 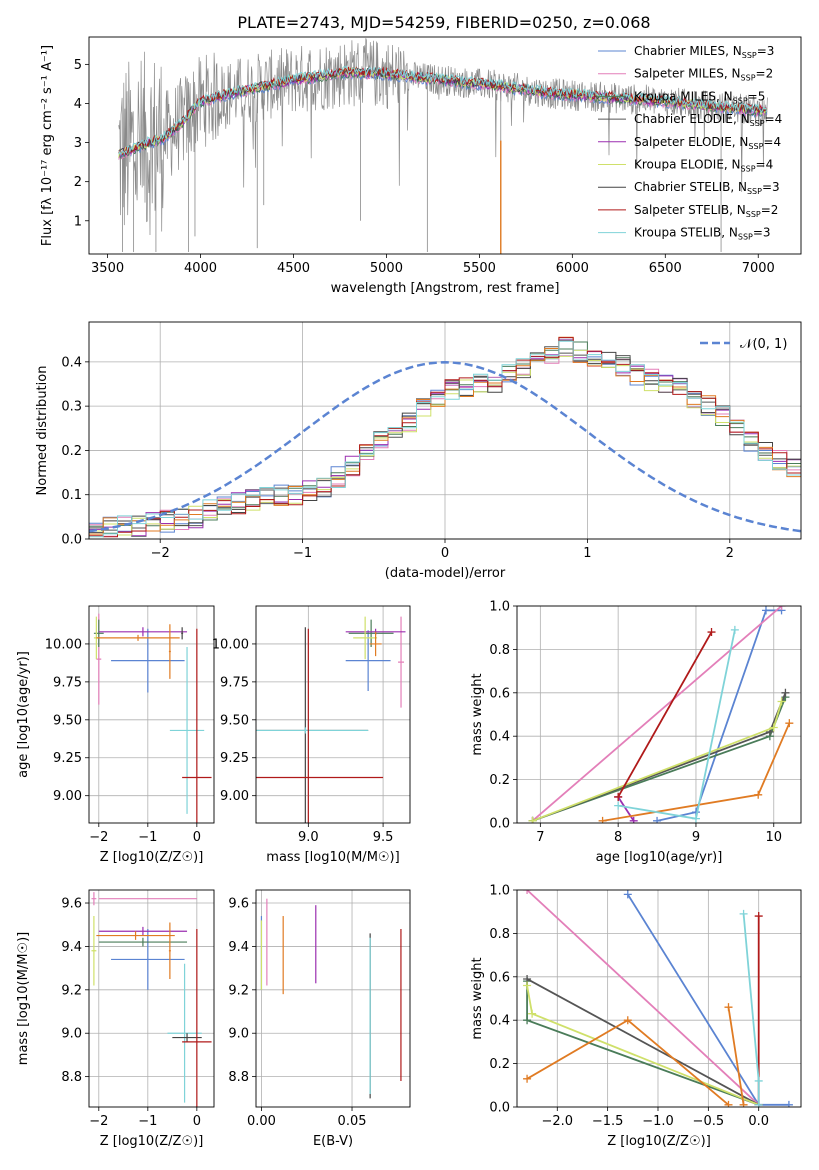 What do you see at coordinates (773, 837) in the screenshot?
I see `x-tick-label: 10` at bounding box center [773, 837].